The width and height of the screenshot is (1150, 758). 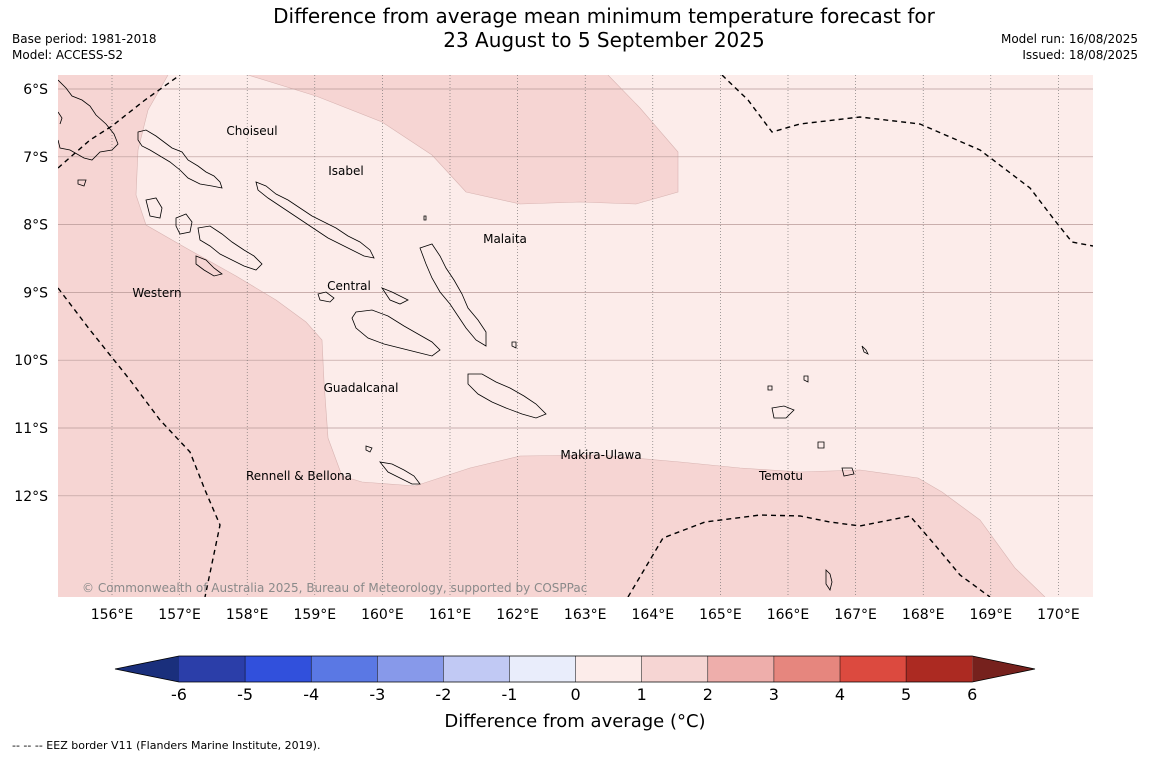 What do you see at coordinates (463, 139) in the screenshot?
I see `anomaly-region-north` at bounding box center [463, 139].